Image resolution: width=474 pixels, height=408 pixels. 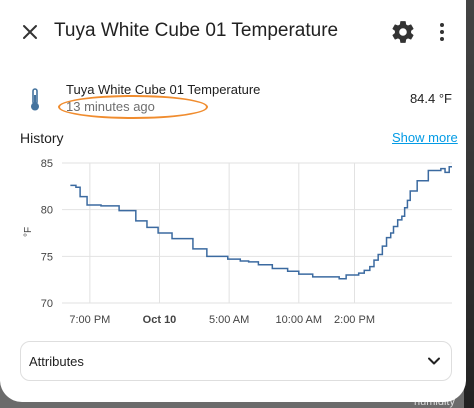 What do you see at coordinates (236, 361) in the screenshot?
I see `attributes-expander: Attributes` at bounding box center [236, 361].